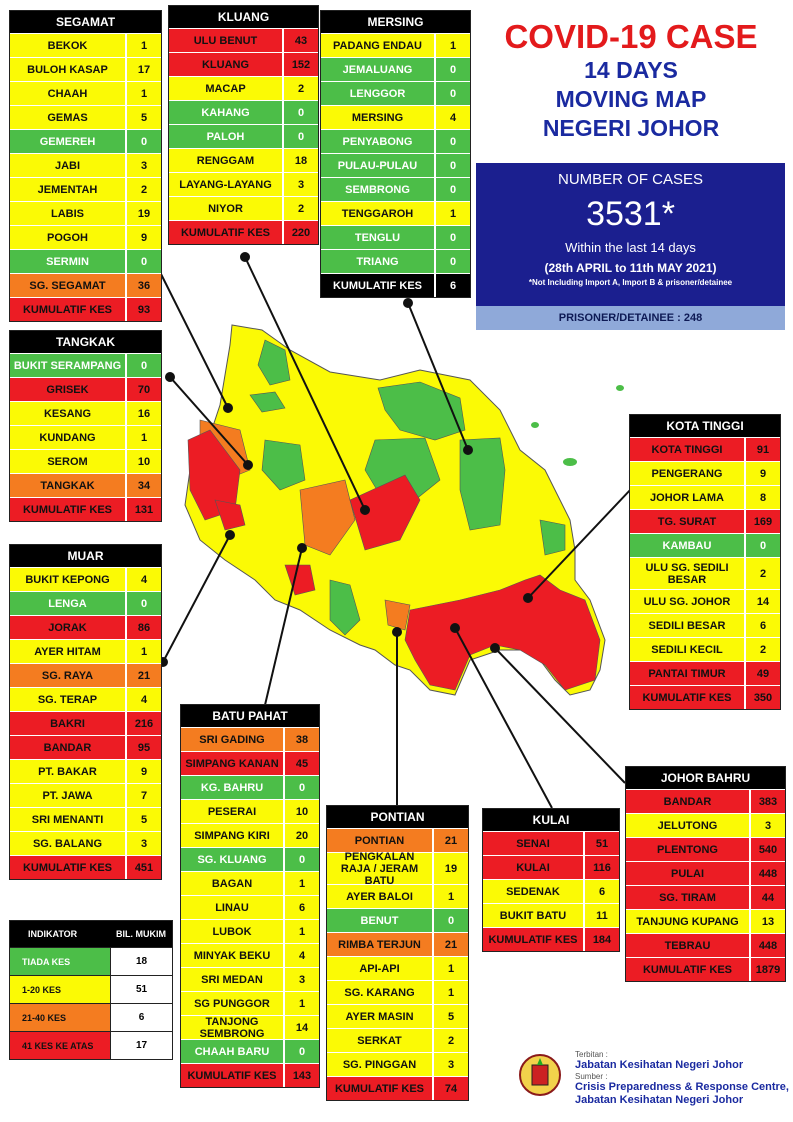 The image size is (793, 1122). I want to click on mukim-name: TENGGAROH, so click(378, 213).